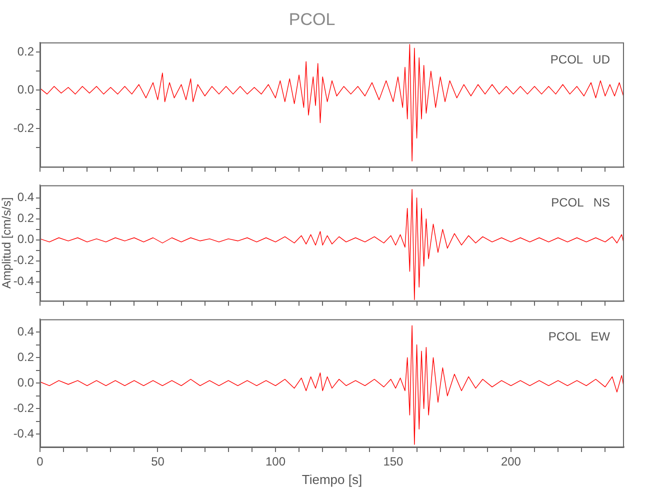 The height and width of the screenshot is (500, 650). What do you see at coordinates (393, 461) in the screenshot?
I see `x-tick-label: 150` at bounding box center [393, 461].